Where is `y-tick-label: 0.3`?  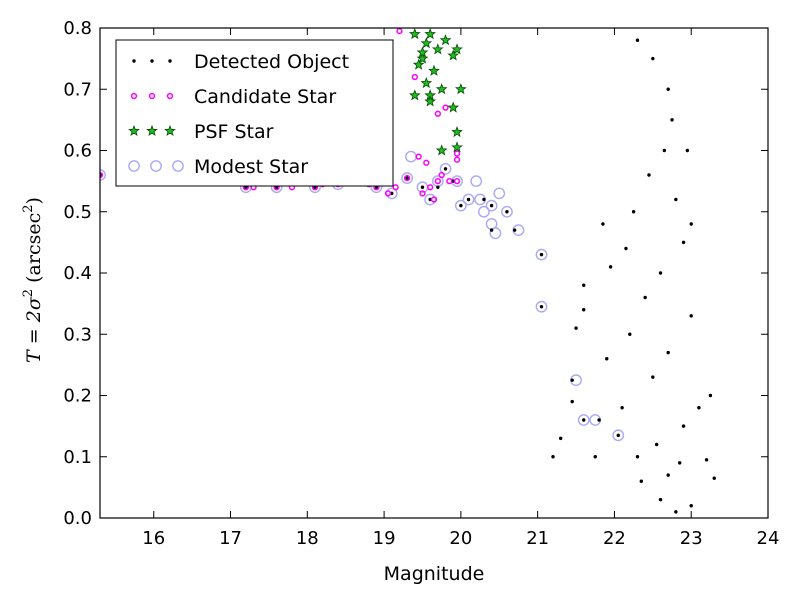 y-tick-label: 0.3 is located at coordinates (77, 334).